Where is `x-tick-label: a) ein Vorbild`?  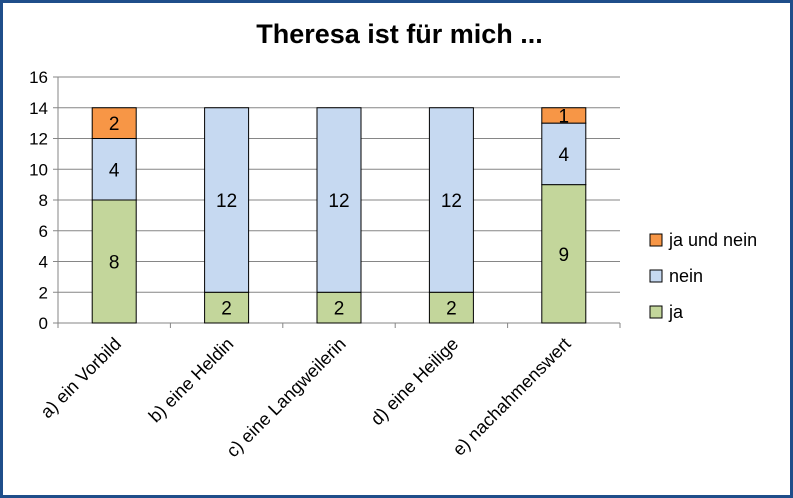
x-tick-label: a) ein Vorbild is located at coordinates (81, 378).